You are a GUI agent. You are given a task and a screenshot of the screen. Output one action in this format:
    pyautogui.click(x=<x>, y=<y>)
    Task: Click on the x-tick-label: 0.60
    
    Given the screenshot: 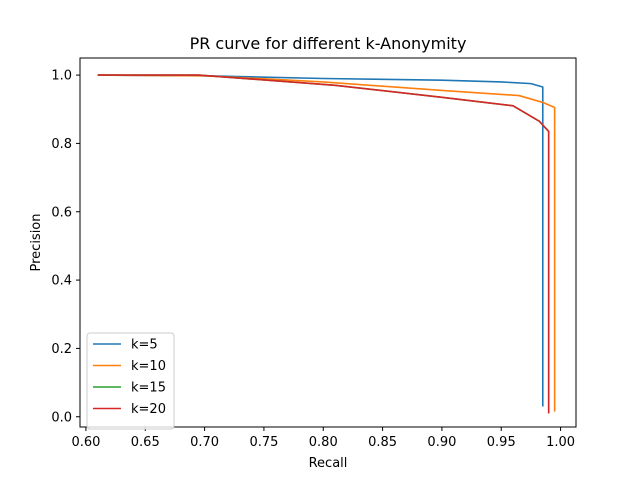 What is the action you would take?
    pyautogui.click(x=85, y=442)
    